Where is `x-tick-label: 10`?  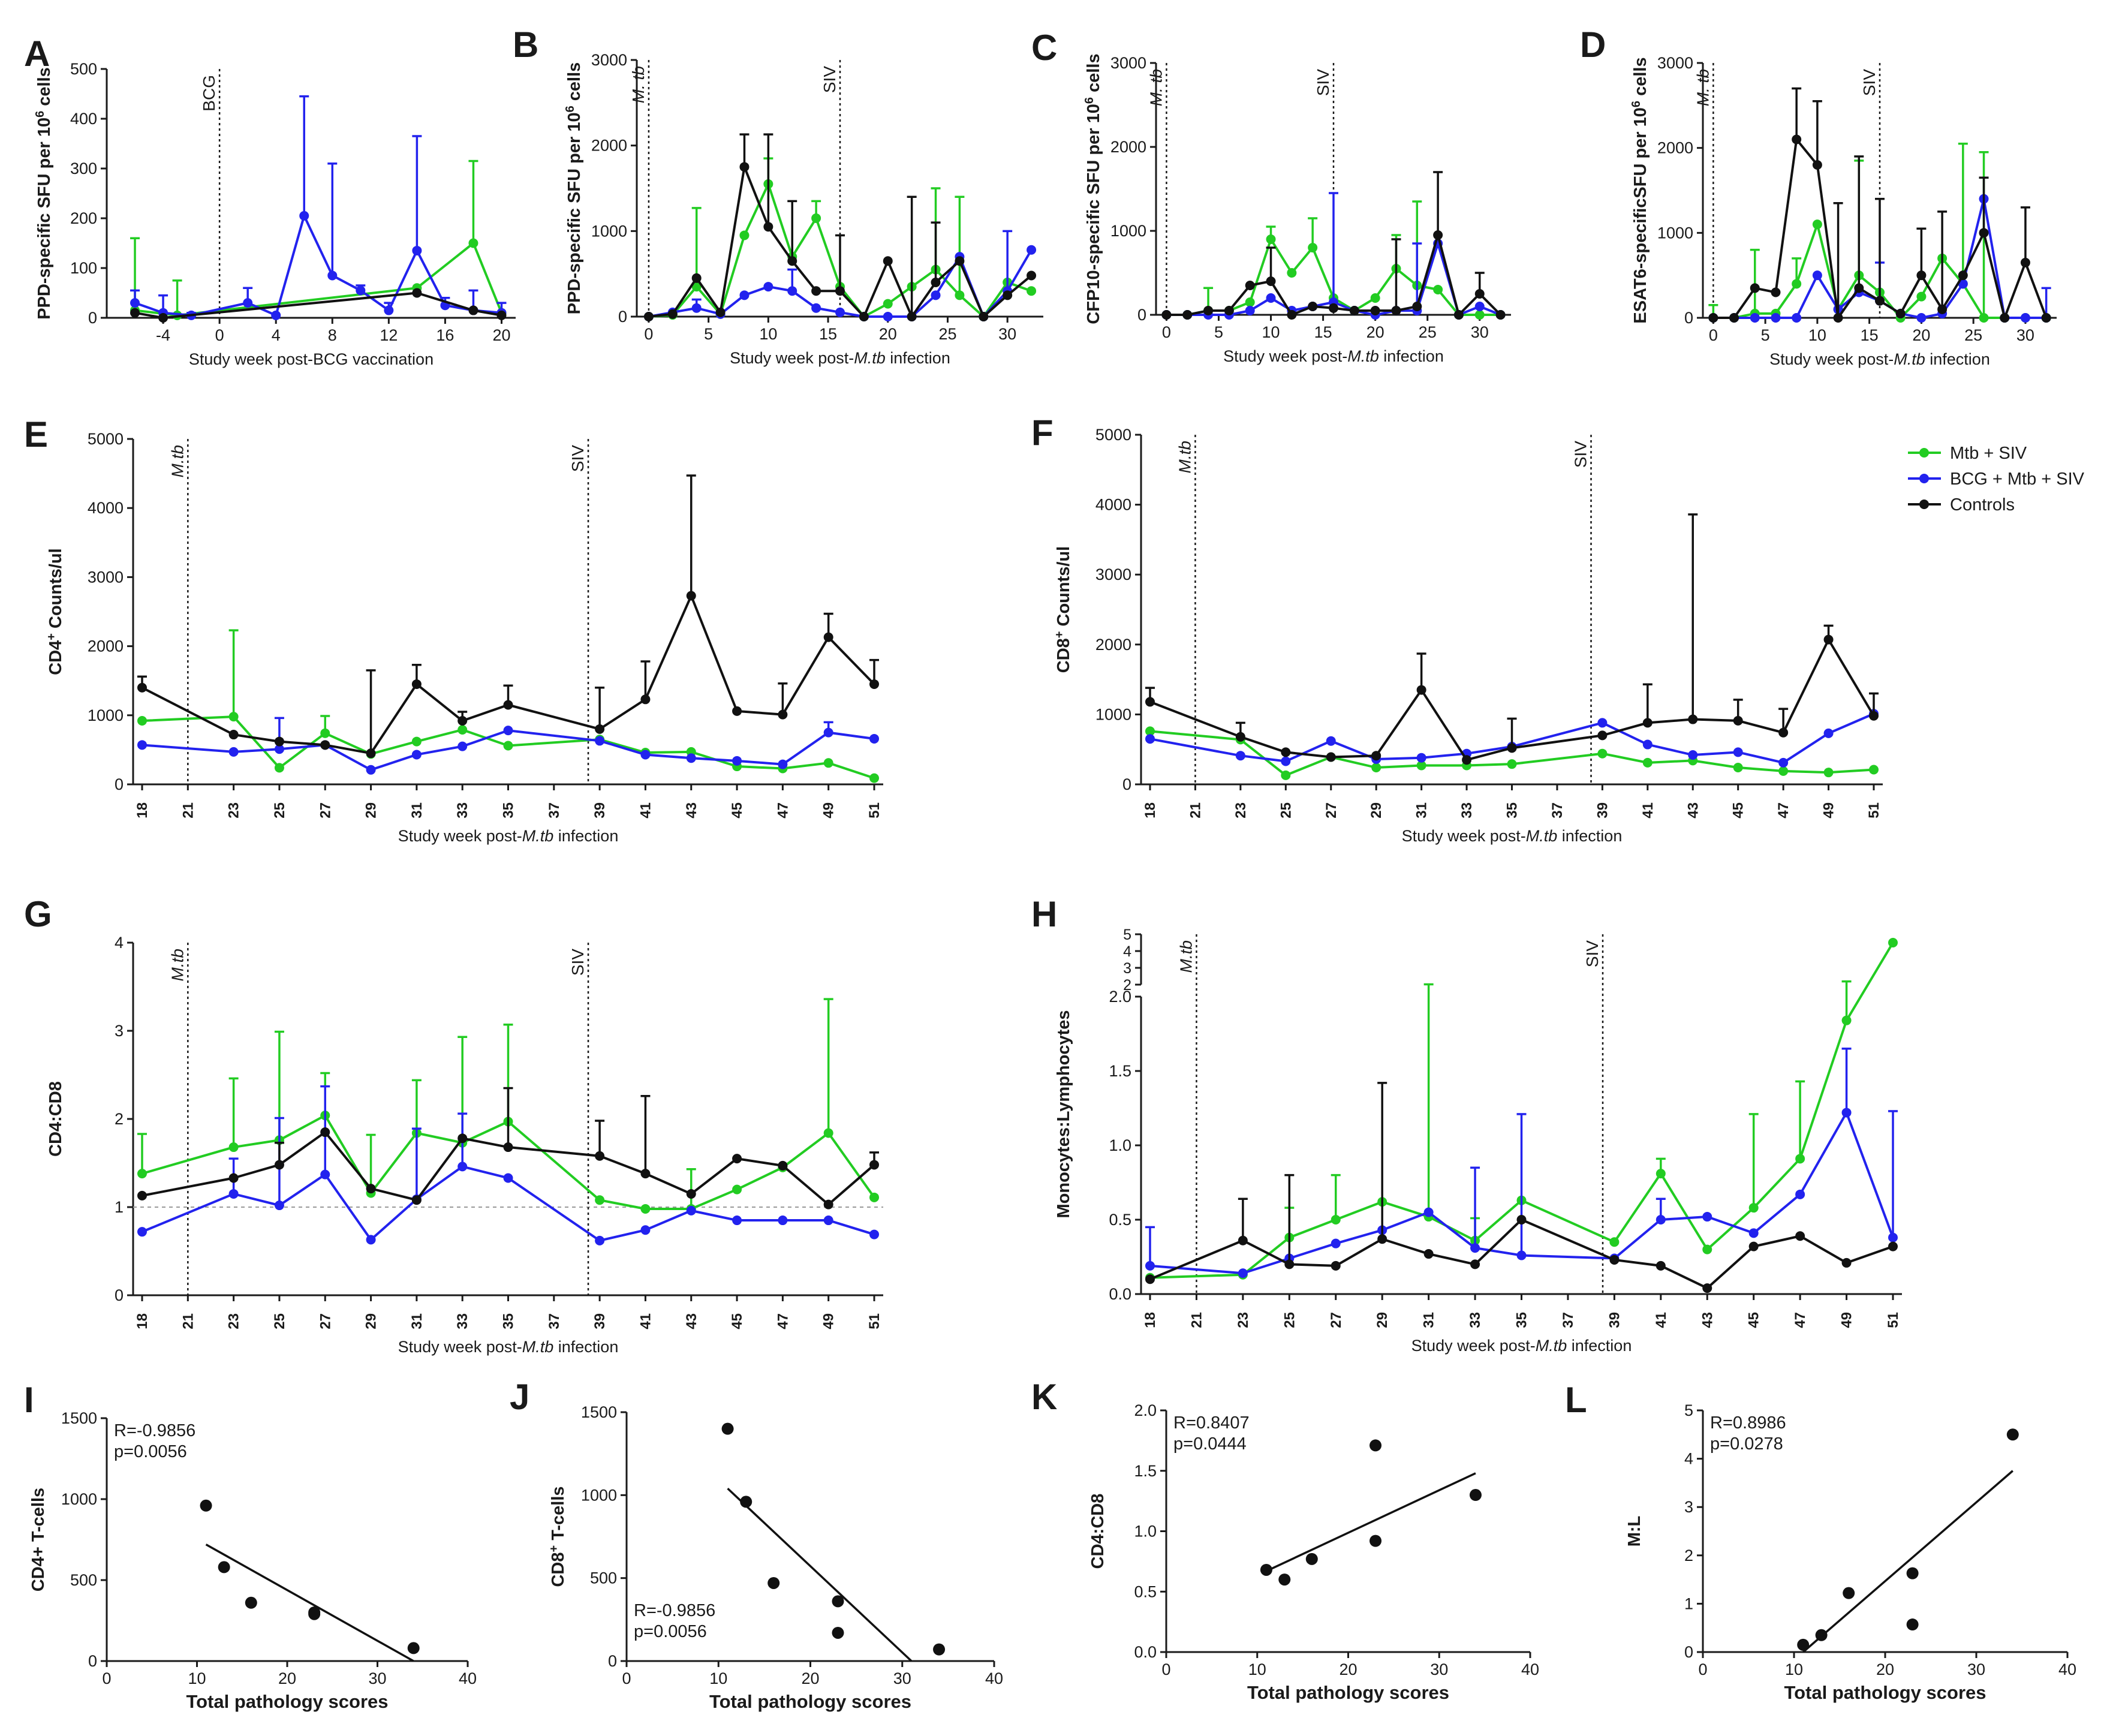
x-tick-label: 10 is located at coordinates (718, 1678).